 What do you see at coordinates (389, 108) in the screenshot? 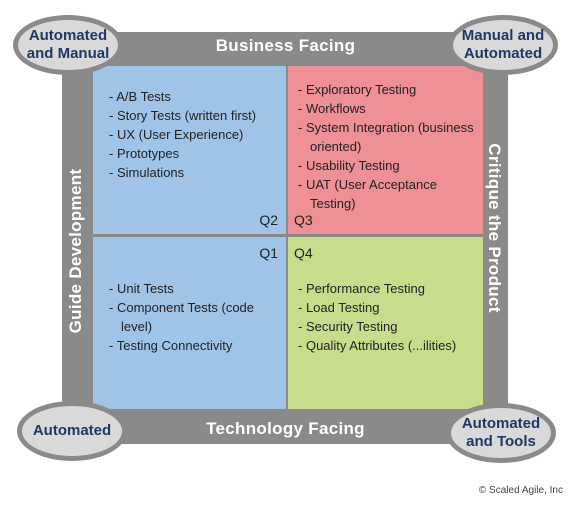
I see `list-item: Workflows` at bounding box center [389, 108].